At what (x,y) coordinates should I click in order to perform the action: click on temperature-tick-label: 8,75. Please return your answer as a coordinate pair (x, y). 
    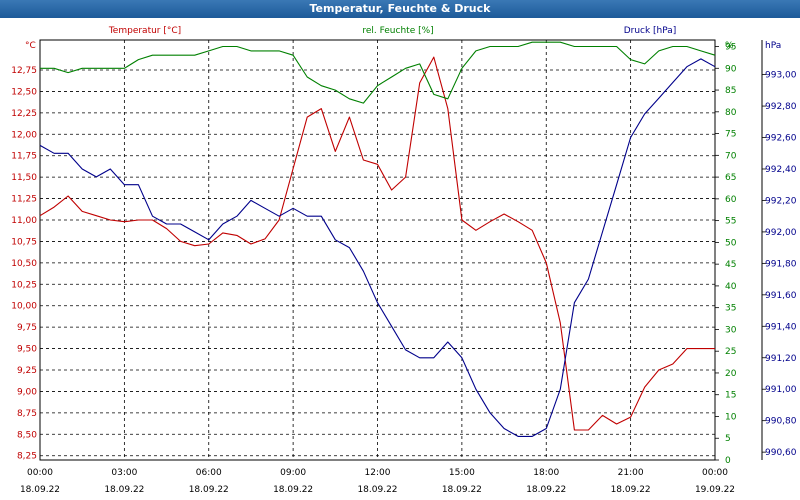
    Looking at the image, I should click on (27, 414).